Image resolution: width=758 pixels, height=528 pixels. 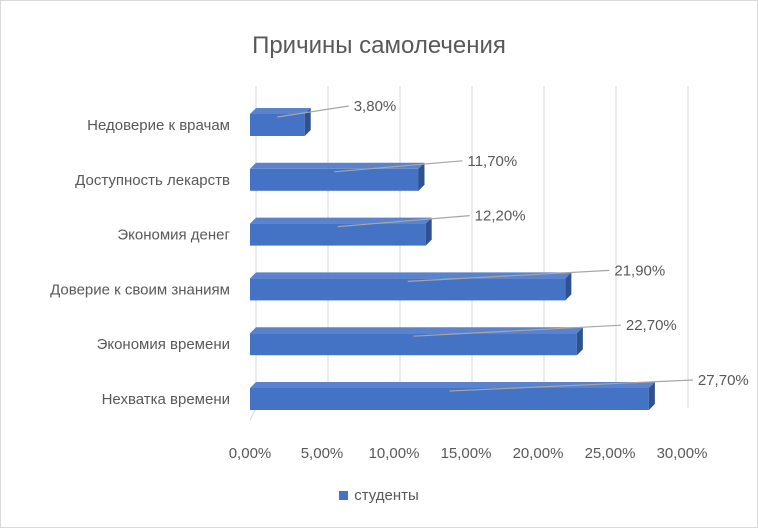 What do you see at coordinates (466, 453) in the screenshot?
I see `x-tick-label: 15,00%` at bounding box center [466, 453].